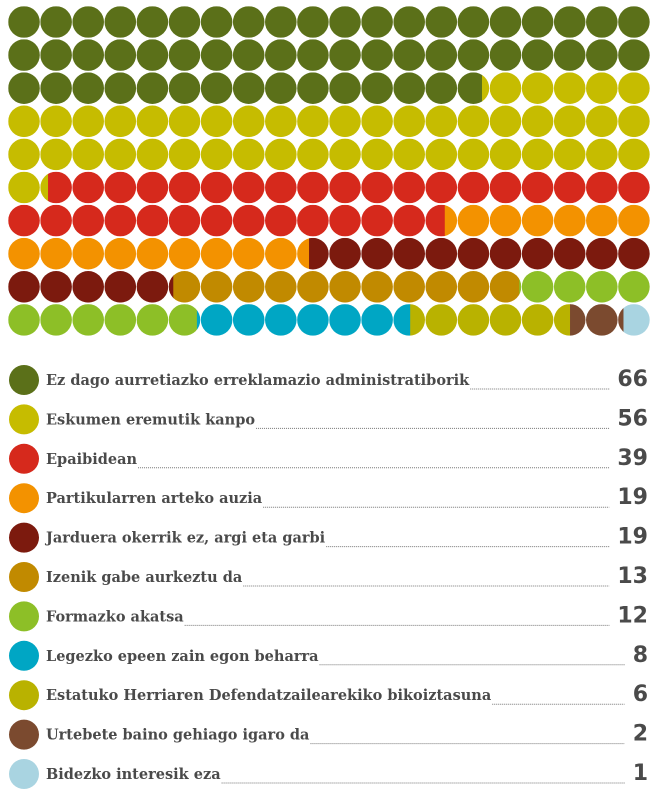  Describe the element at coordinates (150, 419) in the screenshot. I see `legend-label: Eskumen eremutik kanpo` at that location.